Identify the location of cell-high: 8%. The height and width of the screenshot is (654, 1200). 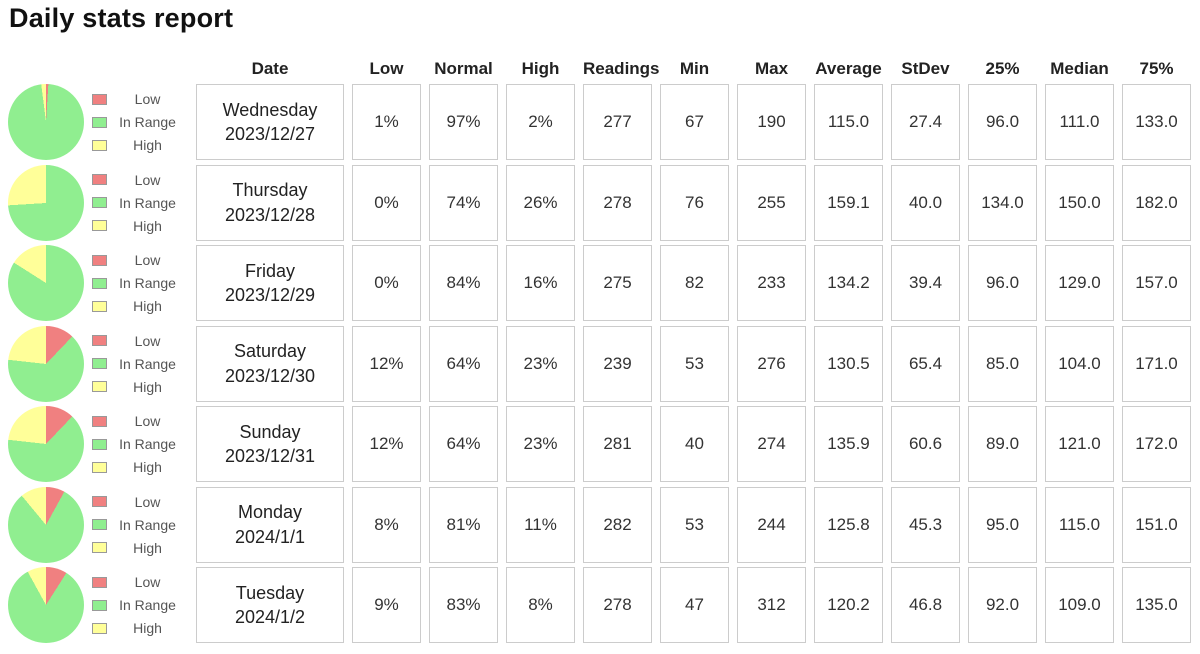
(540, 605).